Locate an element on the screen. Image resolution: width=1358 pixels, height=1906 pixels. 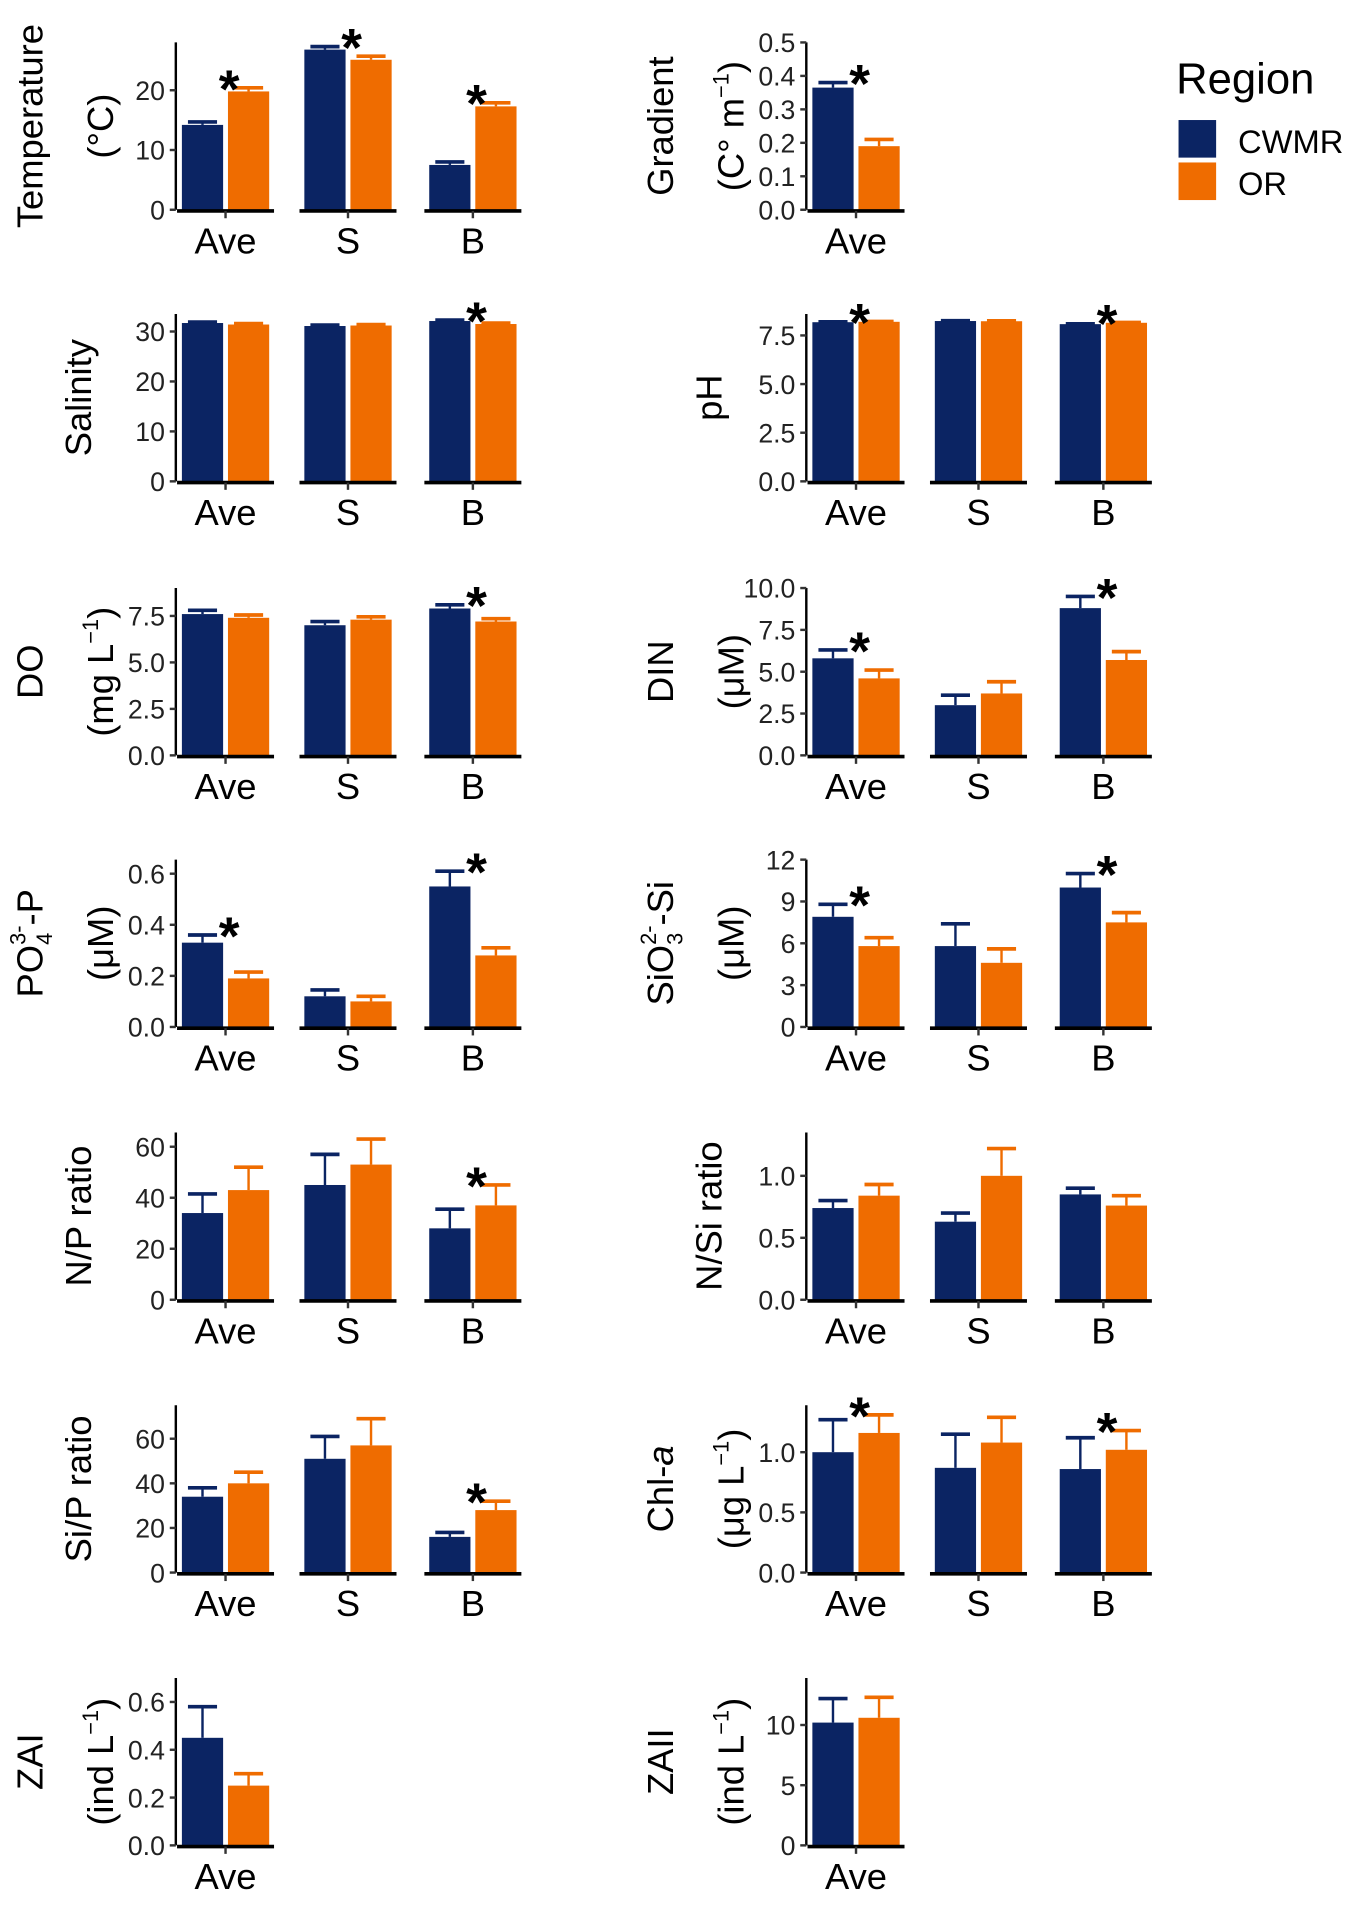
y-axis-label-part: 3 is located at coordinates (675, 939).